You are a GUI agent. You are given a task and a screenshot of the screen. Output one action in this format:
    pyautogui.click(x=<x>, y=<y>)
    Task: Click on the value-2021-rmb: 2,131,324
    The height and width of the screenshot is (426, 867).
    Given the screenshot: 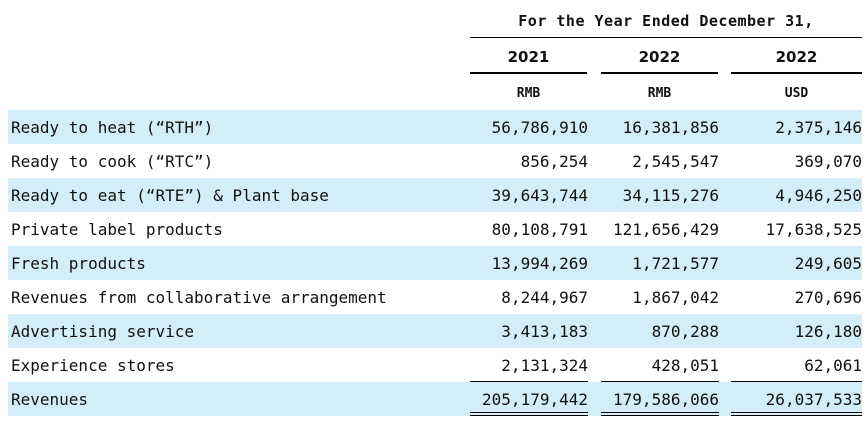 What is the action you would take?
    pyautogui.click(x=544, y=365)
    